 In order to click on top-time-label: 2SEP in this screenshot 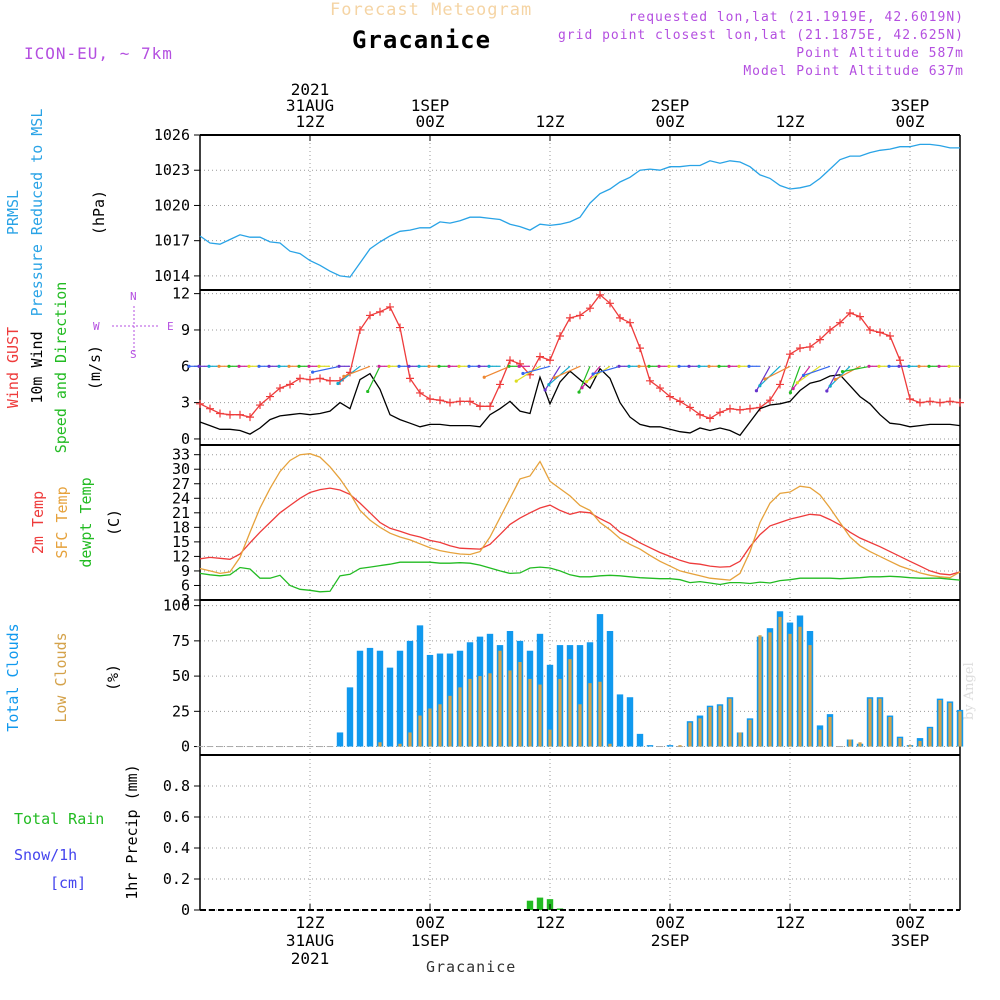, I will do `click(670, 105)`.